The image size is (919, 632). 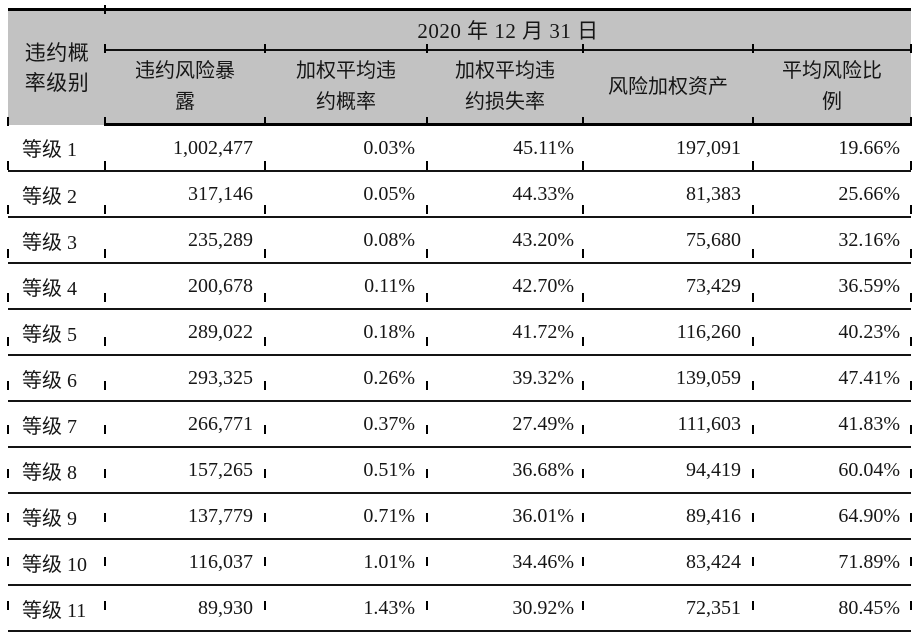 I want to click on pd-cell: 0.71%, so click(x=346, y=516).